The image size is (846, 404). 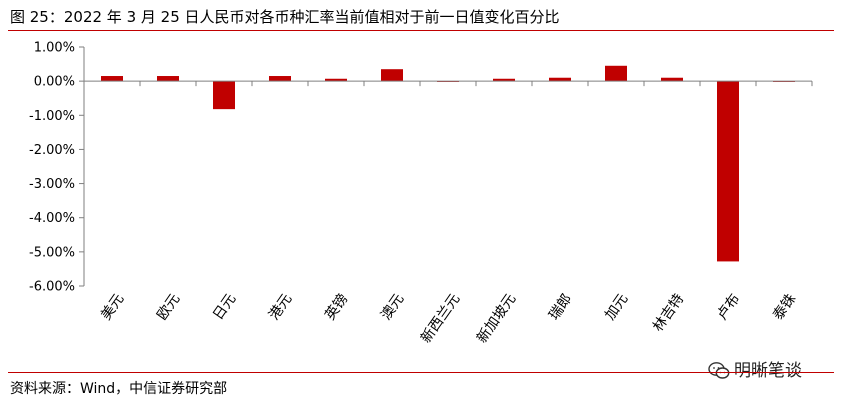 What do you see at coordinates (560, 307) in the screenshot?
I see `category-label: 瑞郎` at bounding box center [560, 307].